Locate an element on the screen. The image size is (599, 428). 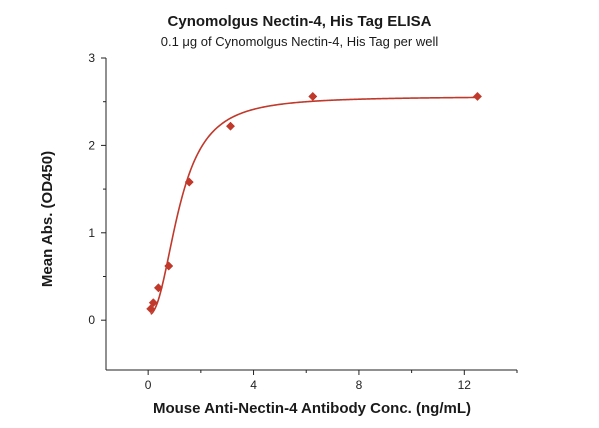
y-tick-label: 2 is located at coordinates (91, 145).